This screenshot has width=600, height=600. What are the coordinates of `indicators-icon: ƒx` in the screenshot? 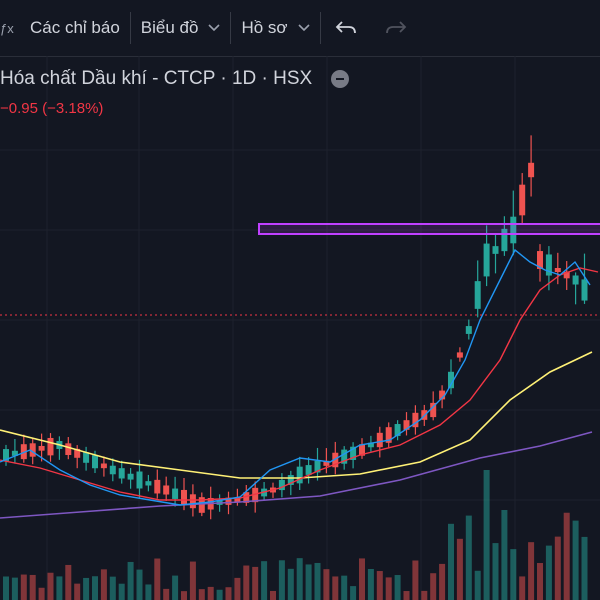 It's located at (7, 28).